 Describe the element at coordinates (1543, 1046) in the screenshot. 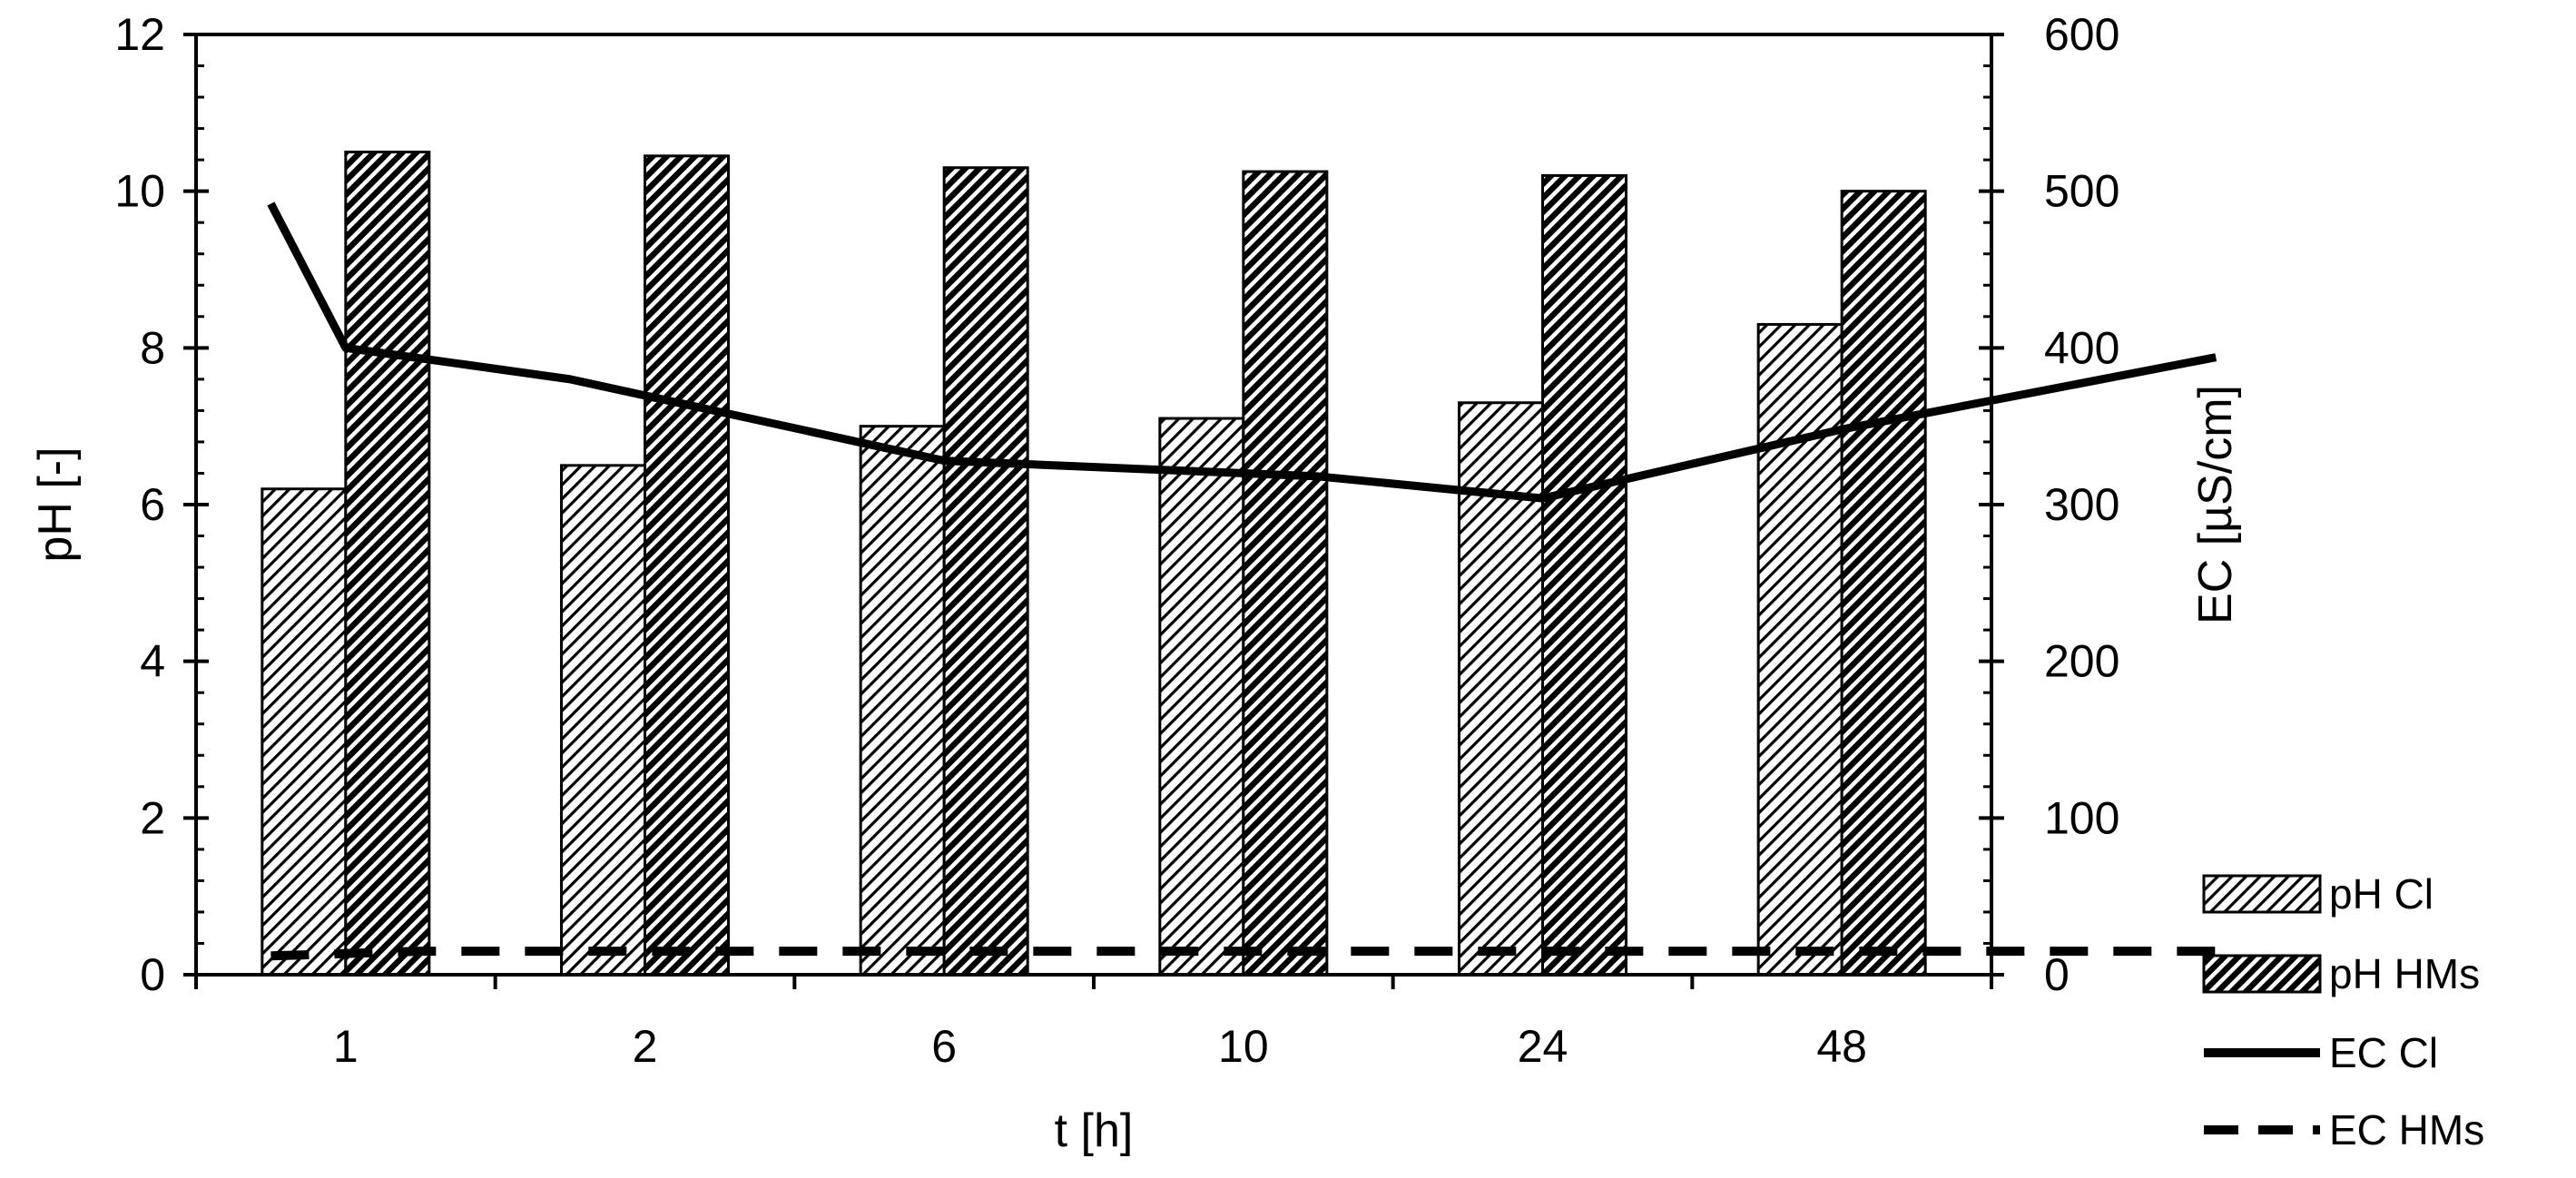

I see `x-tick-label: 24` at that location.